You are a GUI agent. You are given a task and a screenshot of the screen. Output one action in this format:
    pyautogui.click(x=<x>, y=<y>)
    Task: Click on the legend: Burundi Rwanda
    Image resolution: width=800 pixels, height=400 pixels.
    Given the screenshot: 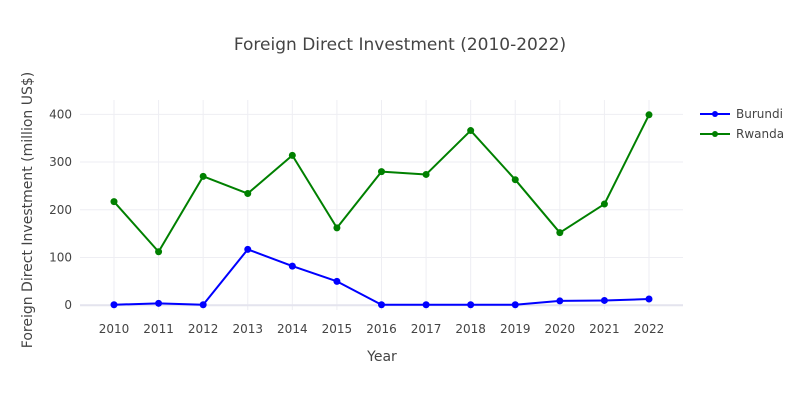 What is the action you would take?
    pyautogui.click(x=742, y=124)
    